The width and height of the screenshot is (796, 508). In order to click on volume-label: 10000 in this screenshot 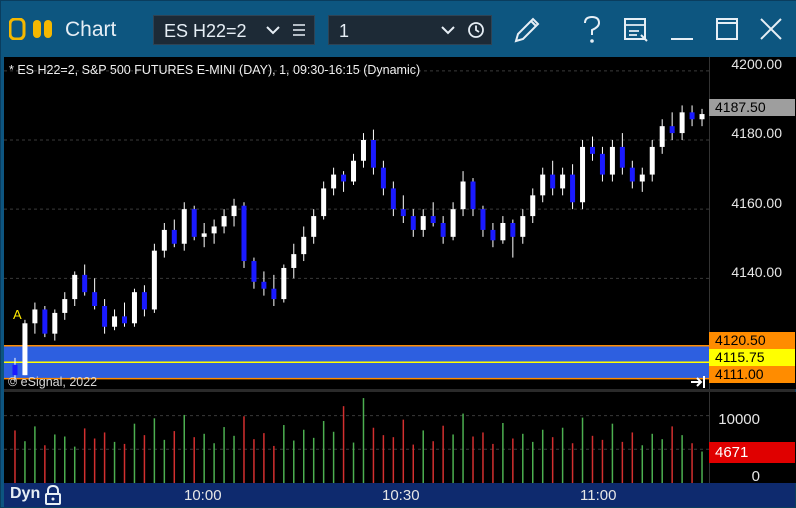, I will do `click(739, 419)`.